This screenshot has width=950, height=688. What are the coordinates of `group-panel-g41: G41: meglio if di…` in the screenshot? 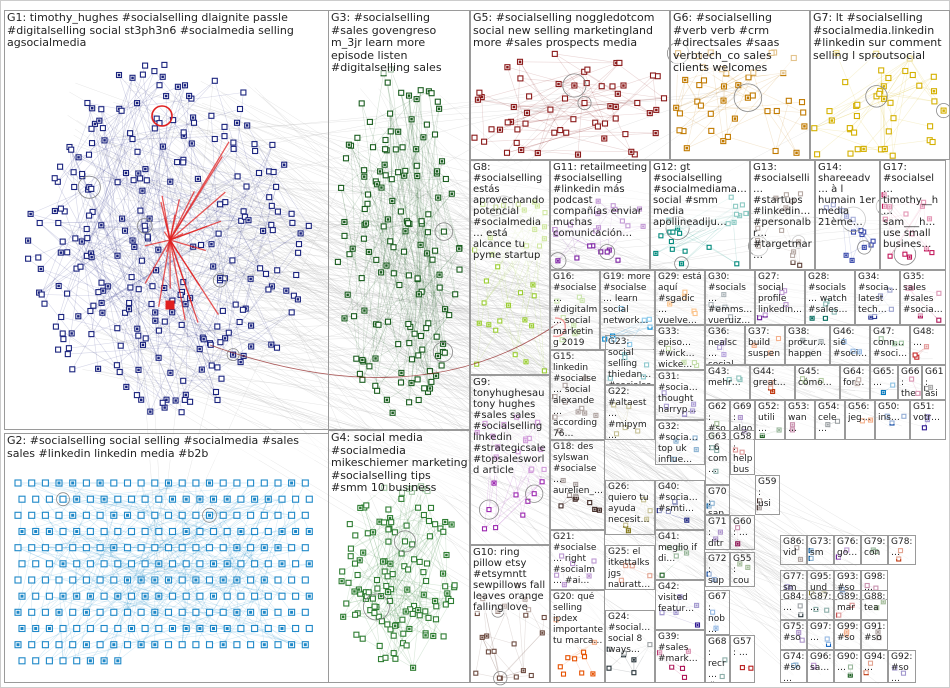 It's located at (680, 555).